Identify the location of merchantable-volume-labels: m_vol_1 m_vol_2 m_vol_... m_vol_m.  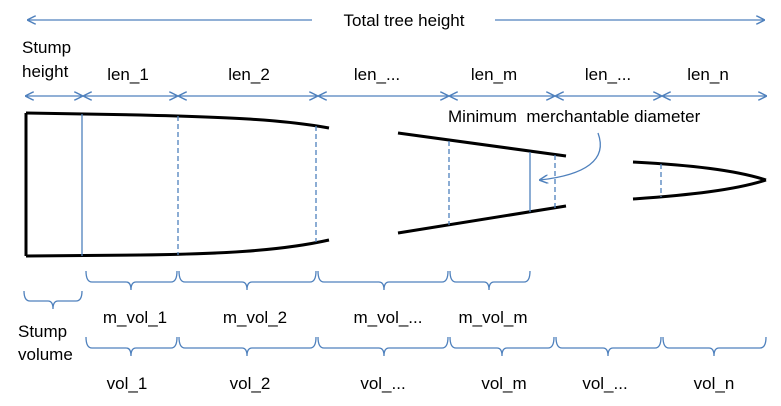
(315, 317).